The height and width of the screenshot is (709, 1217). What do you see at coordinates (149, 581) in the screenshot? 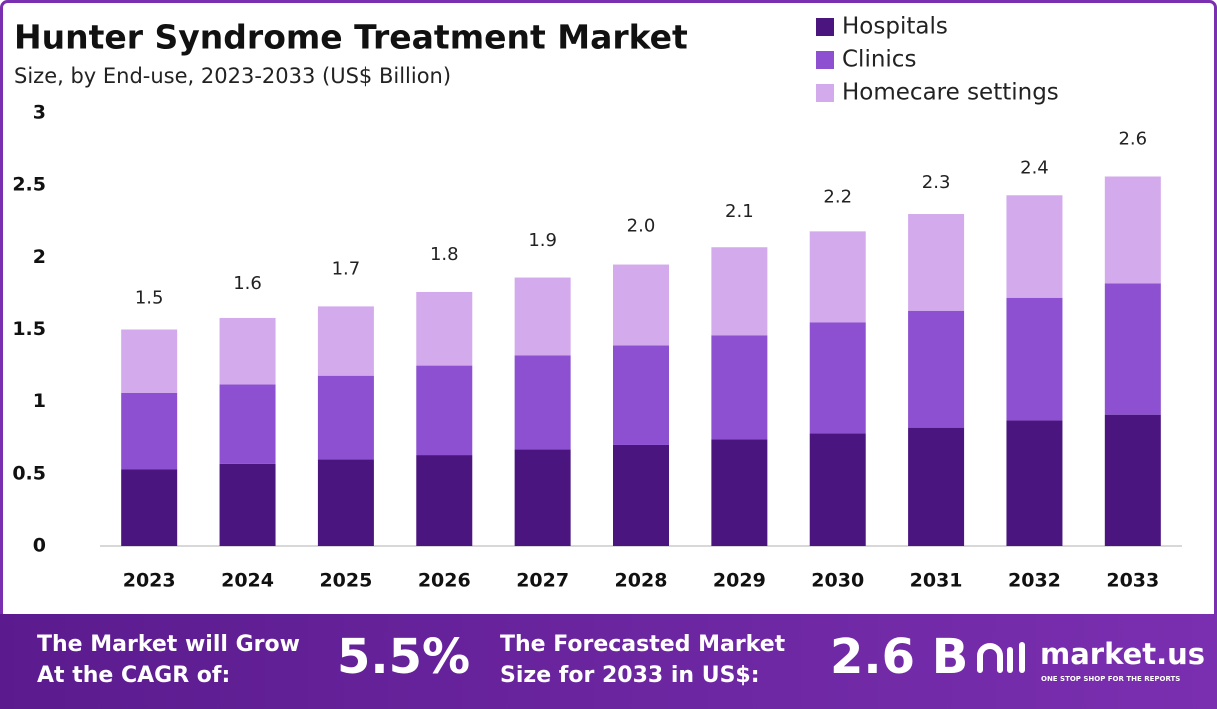
I see `x-tick-label: 2023` at bounding box center [149, 581].